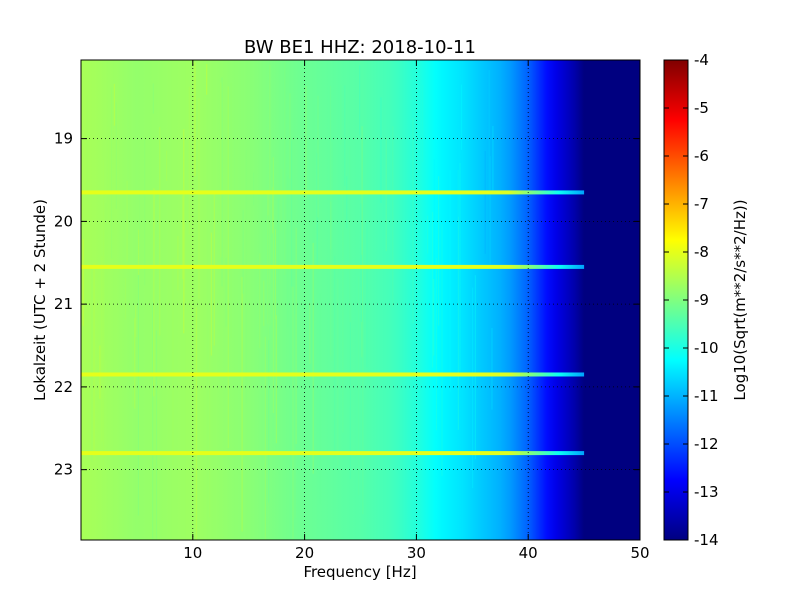  Describe the element at coordinates (63, 470) in the screenshot. I see `y-tick-label: 23` at that location.